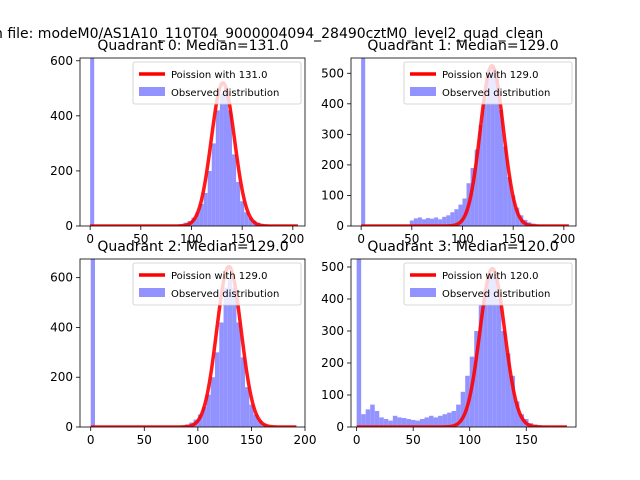 This screenshot has height=480, width=640. Describe the element at coordinates (305, 440) in the screenshot. I see `x-tick-label: 200` at that location.